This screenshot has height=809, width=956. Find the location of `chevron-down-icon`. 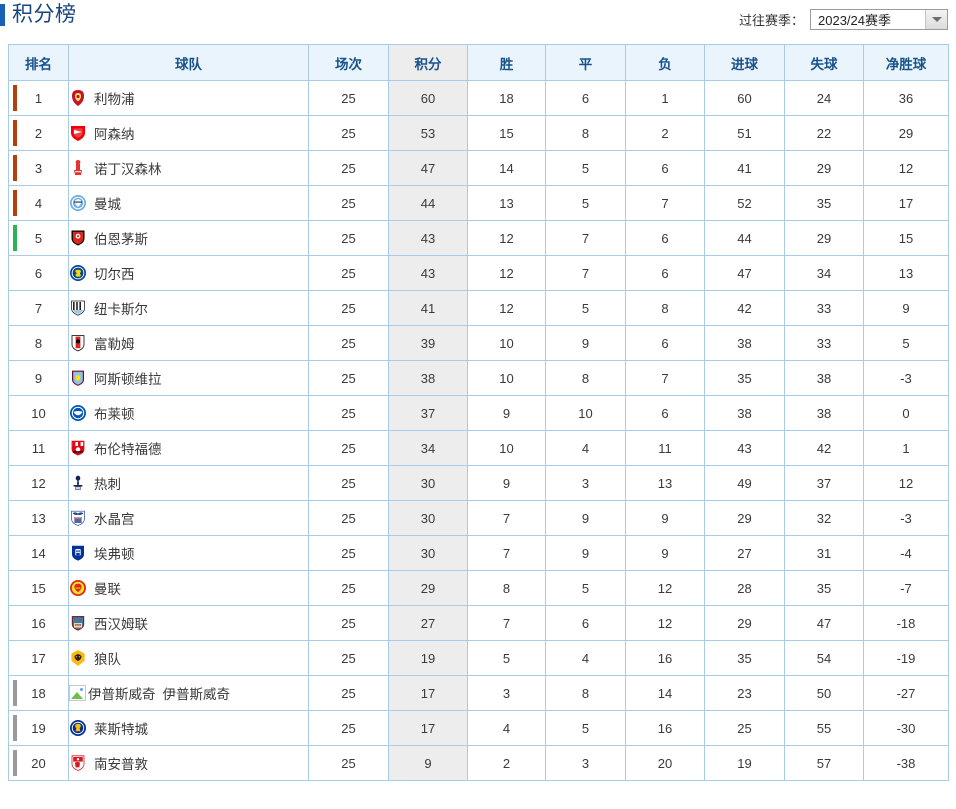

chevron-down-icon is located at coordinates (936, 19).